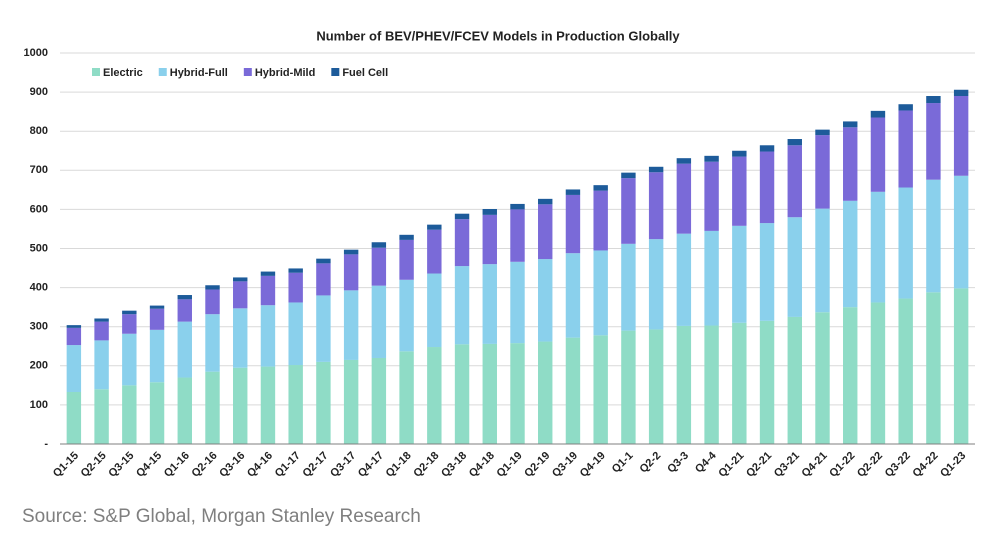 Image resolution: width=1000 pixels, height=553 pixels. I want to click on x-tick-label: Q2-16, so click(205, 465).